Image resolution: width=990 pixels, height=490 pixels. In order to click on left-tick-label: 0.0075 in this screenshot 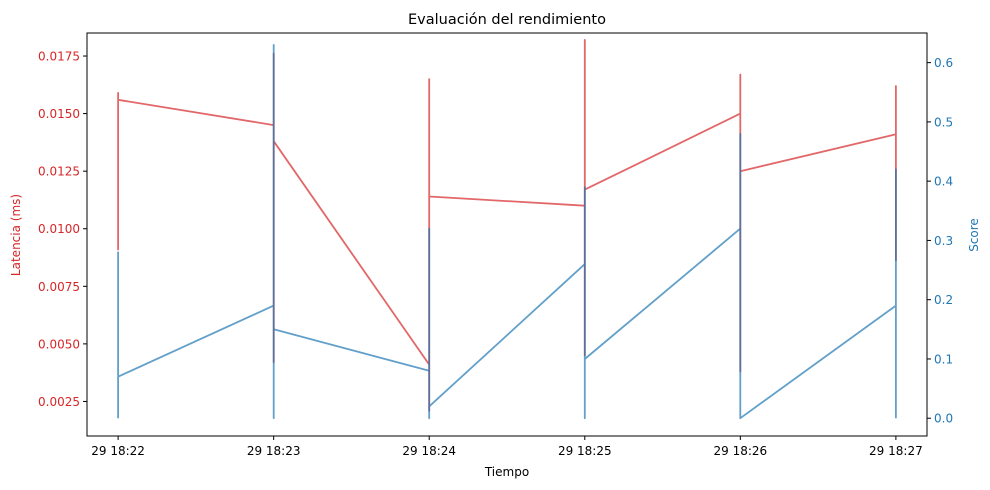, I will do `click(59, 287)`.